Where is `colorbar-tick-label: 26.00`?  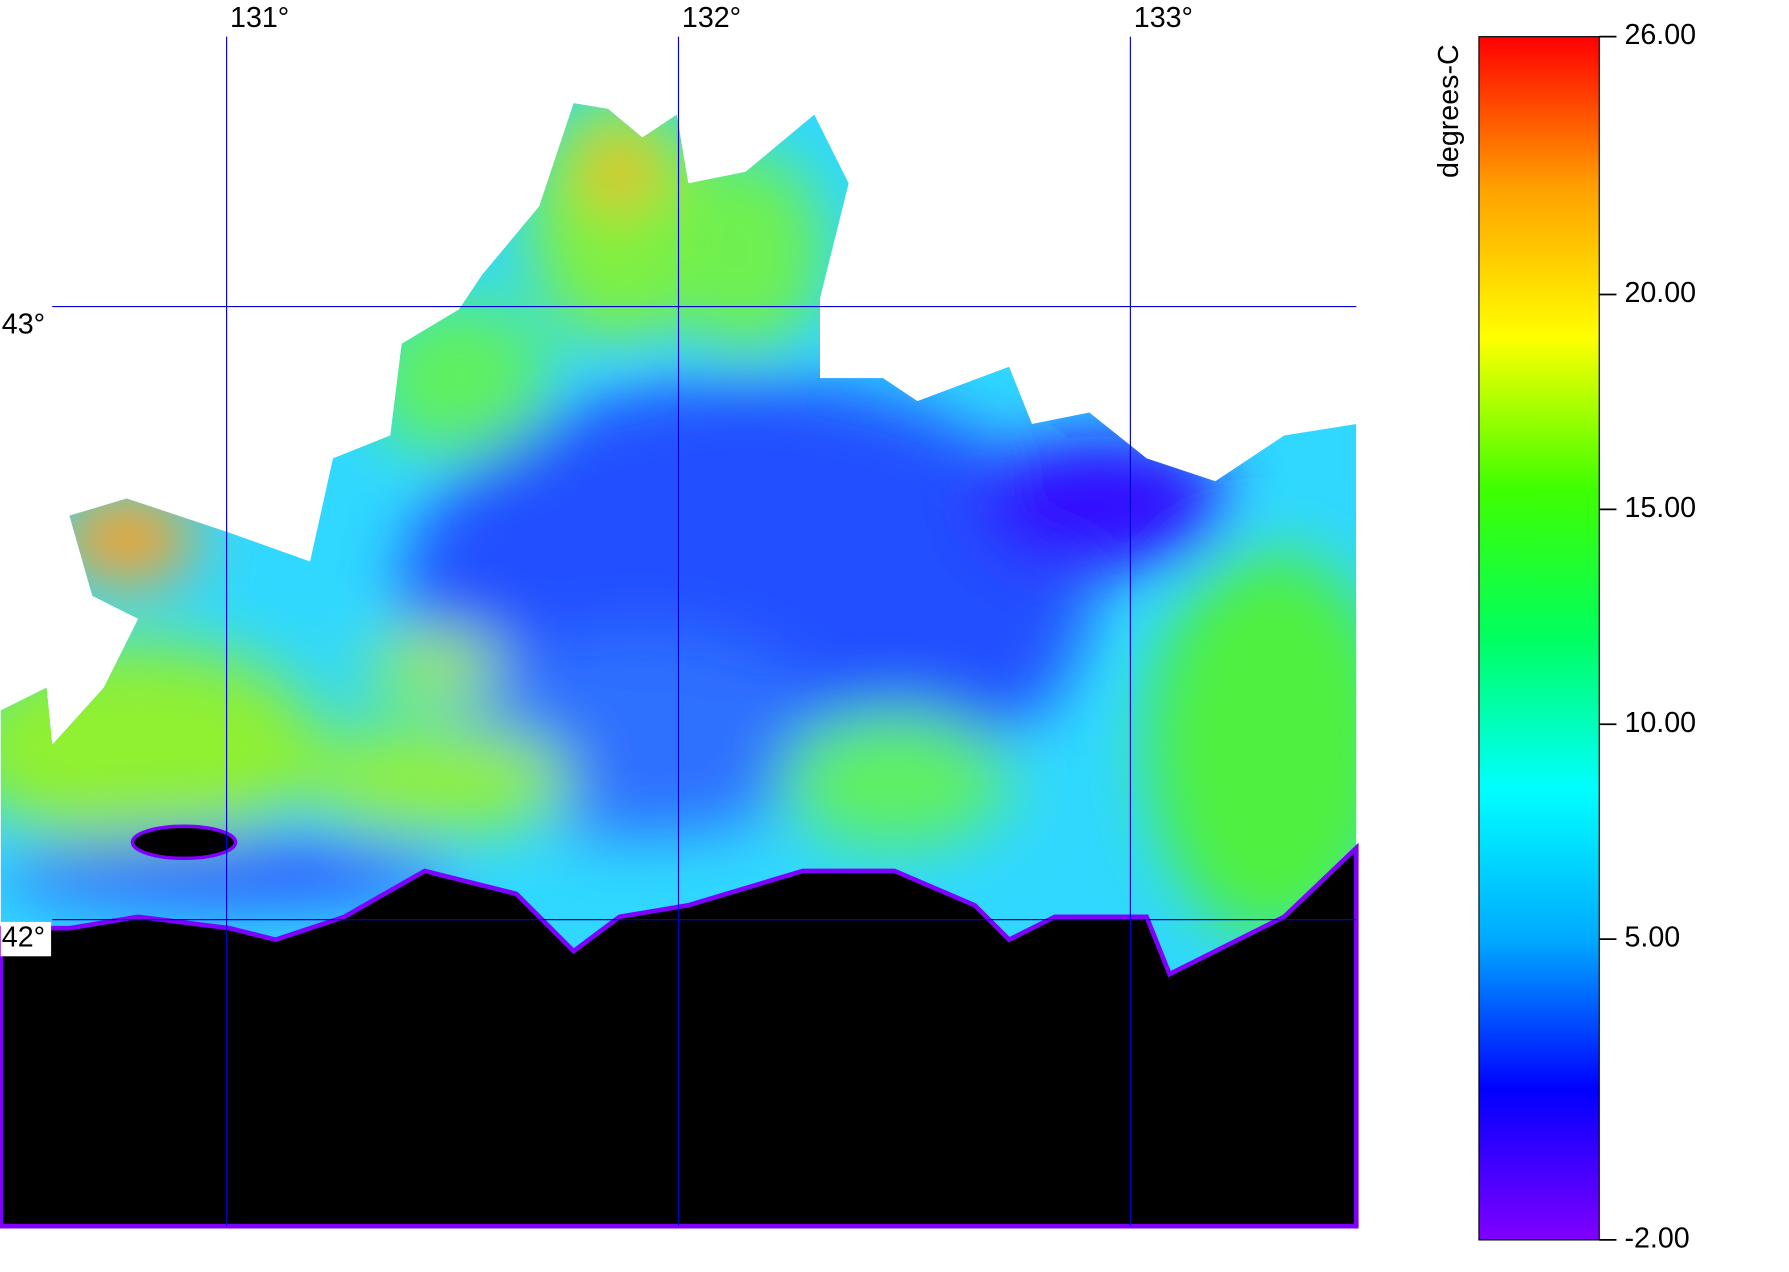 colorbar-tick-label: 26.00 is located at coordinates (1660, 35).